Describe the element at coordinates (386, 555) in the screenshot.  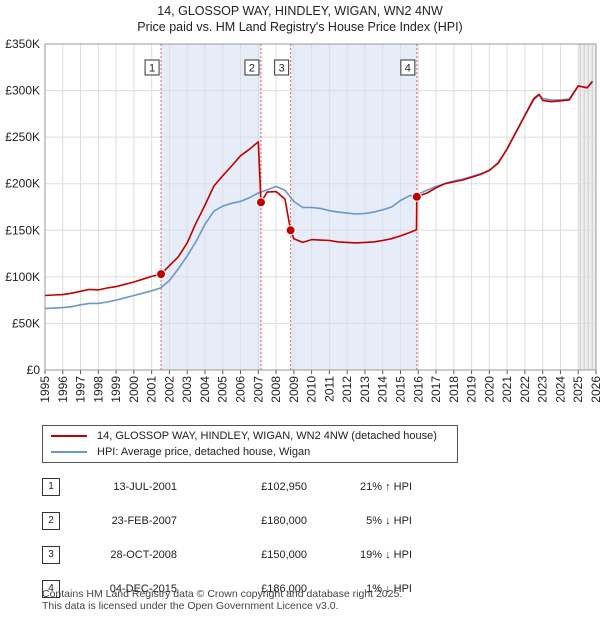
I see `sale-hpi-diff: 19% ↓ HPI` at that location.